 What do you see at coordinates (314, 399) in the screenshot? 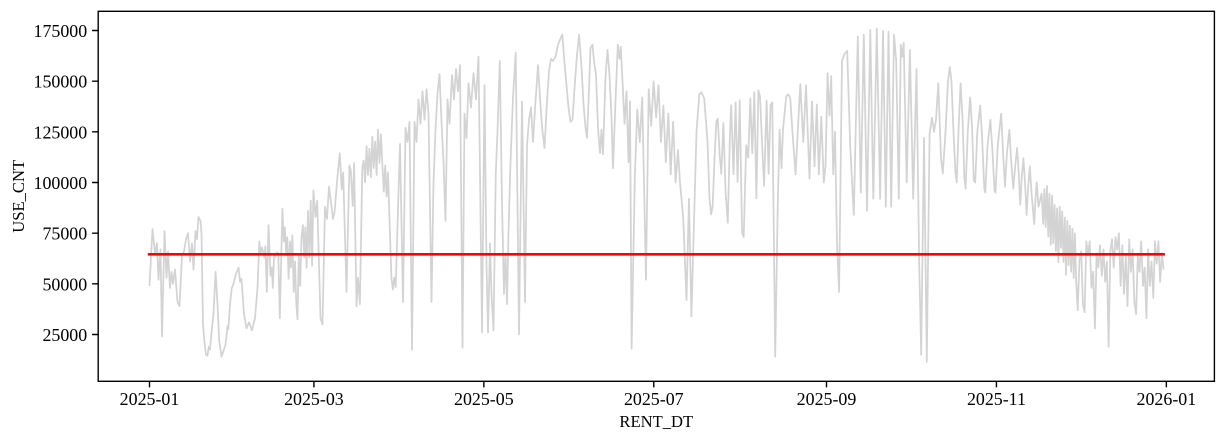
I see `svg-text: 2025-03` at bounding box center [314, 399].